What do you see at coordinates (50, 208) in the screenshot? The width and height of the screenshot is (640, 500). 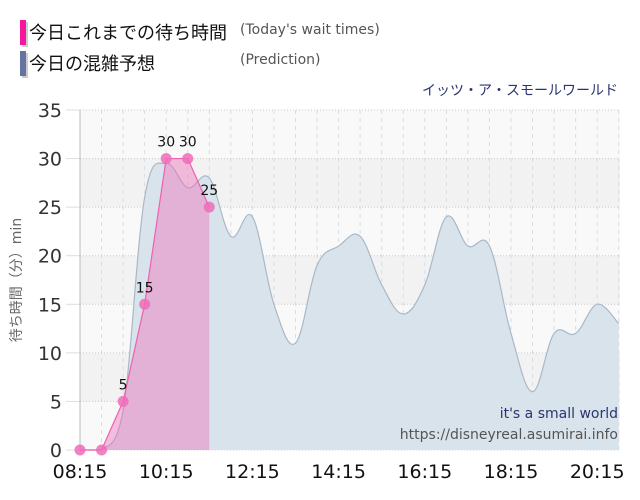 I see `y-tick-label: 25` at bounding box center [50, 208].